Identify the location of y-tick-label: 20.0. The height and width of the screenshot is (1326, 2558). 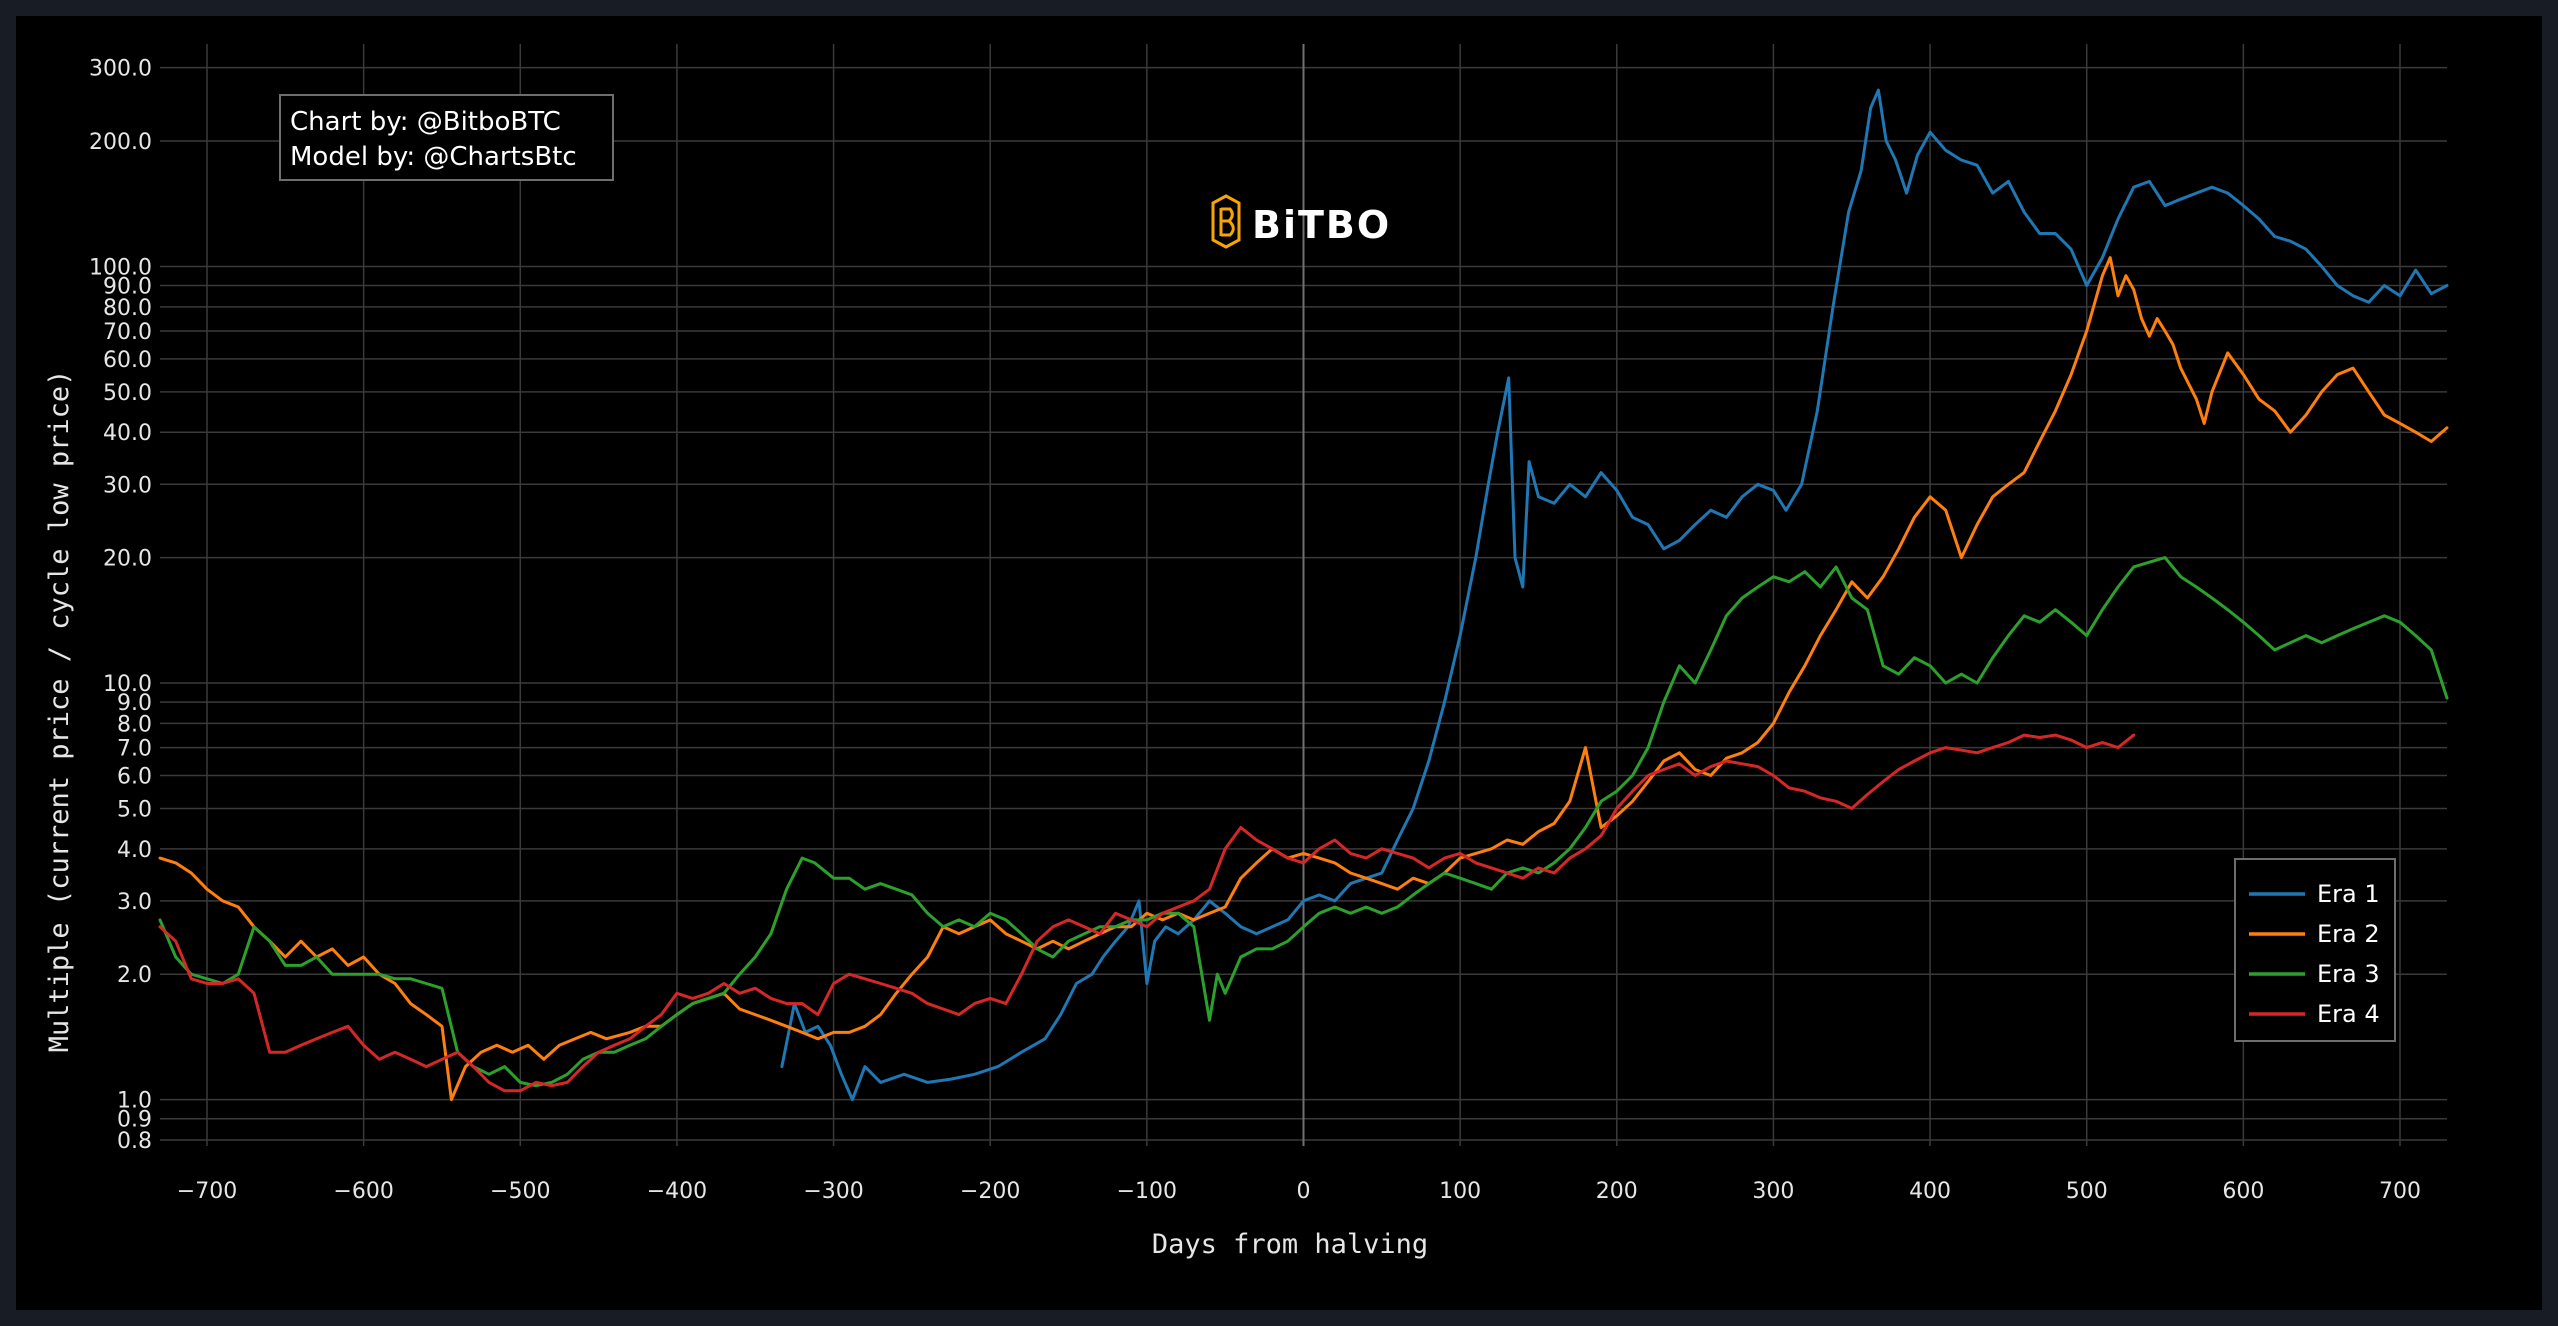
(127, 559).